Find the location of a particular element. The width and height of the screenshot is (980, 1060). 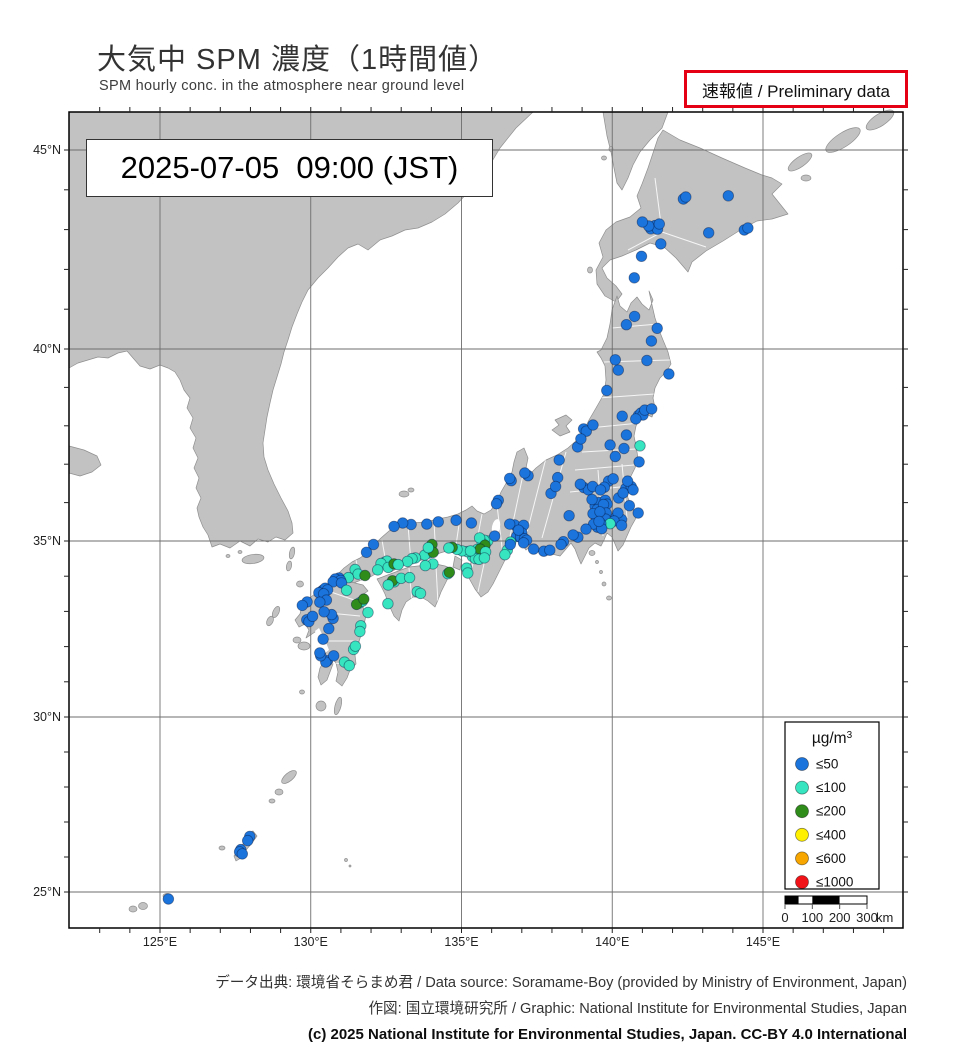

lon-label: 135°E is located at coordinates (461, 942).